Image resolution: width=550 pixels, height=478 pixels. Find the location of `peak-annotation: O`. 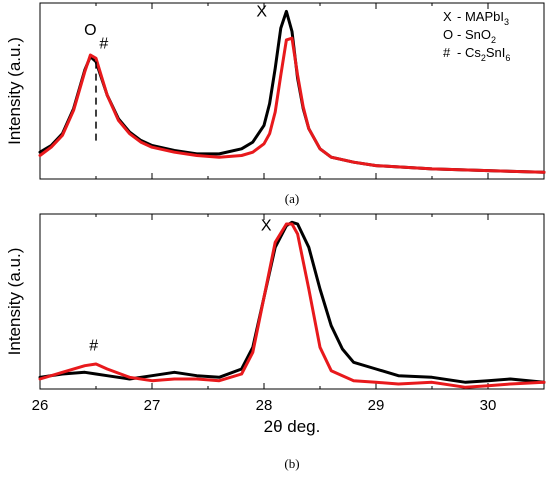

peak-annotation: O is located at coordinates (90, 30).